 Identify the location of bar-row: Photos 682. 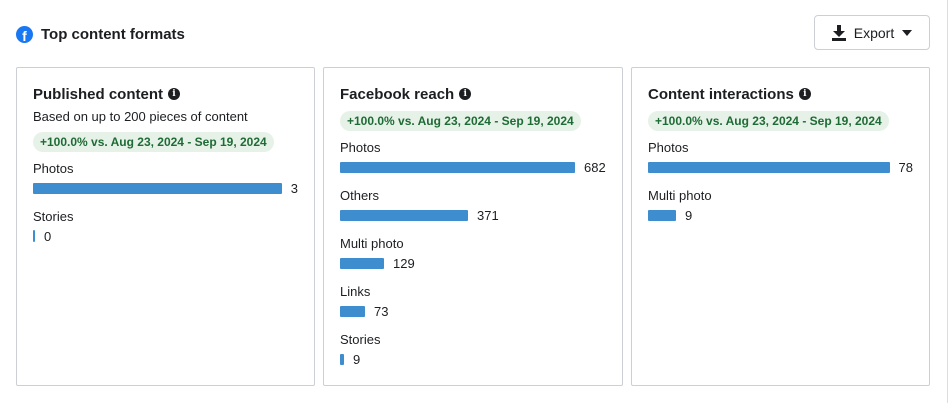
(473, 163).